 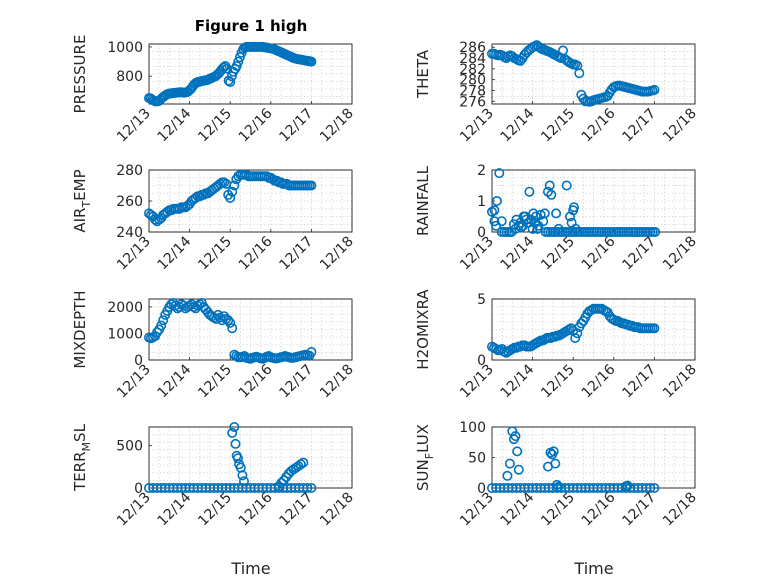 What do you see at coordinates (423, 74) in the screenshot?
I see `y-axis-label-theta: THETA` at bounding box center [423, 74].